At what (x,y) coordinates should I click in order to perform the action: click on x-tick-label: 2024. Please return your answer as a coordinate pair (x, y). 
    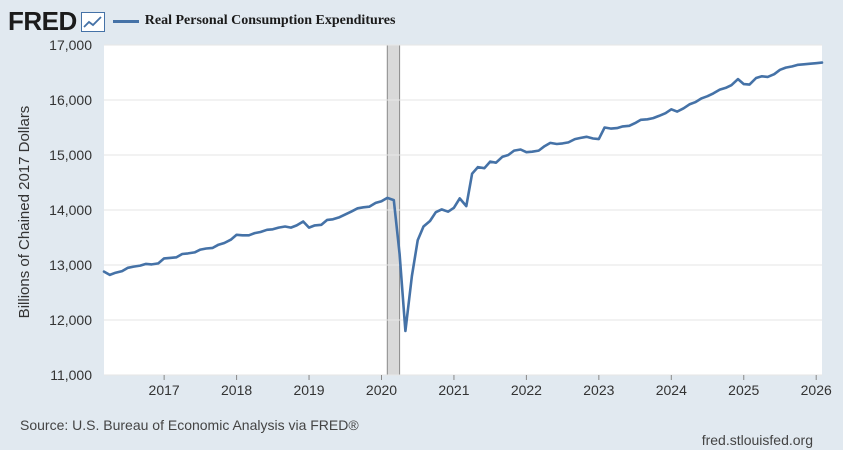
    Looking at the image, I should click on (671, 390).